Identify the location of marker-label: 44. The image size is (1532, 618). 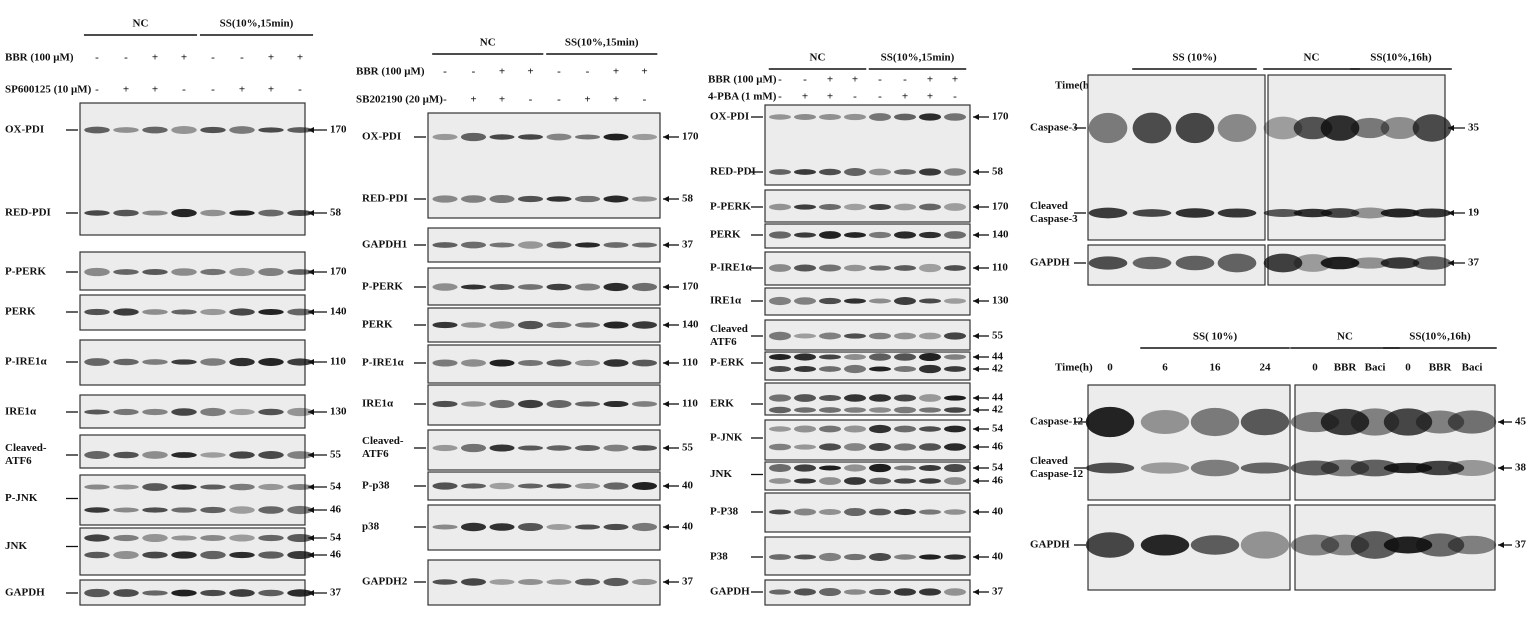
(998, 357).